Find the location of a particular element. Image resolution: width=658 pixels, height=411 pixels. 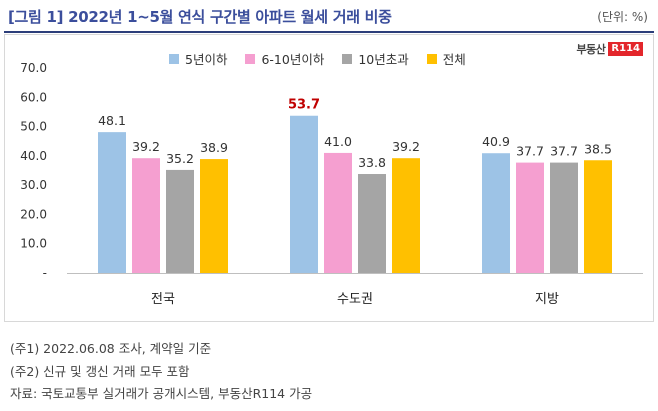

legend-item-10yr-over: 10년초과 is located at coordinates (375, 58).